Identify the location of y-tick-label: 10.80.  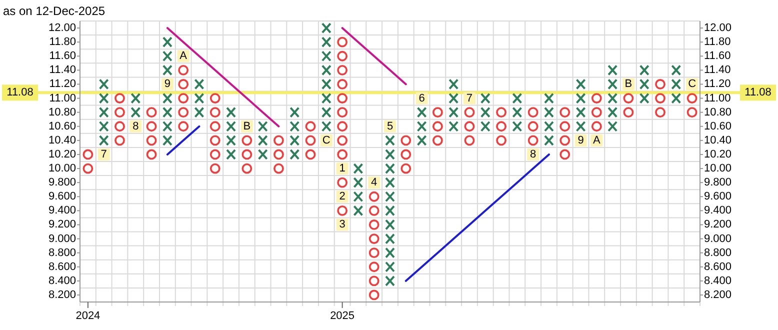
(62, 112).